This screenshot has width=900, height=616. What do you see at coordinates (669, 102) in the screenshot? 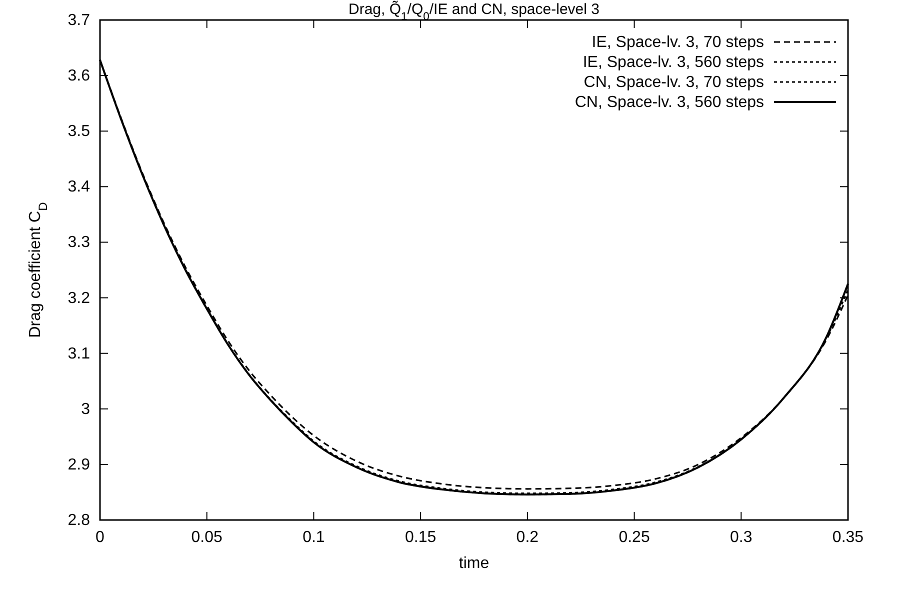
I see `legend-label: CN, Space-lv. 3, 560 steps` at bounding box center [669, 102].